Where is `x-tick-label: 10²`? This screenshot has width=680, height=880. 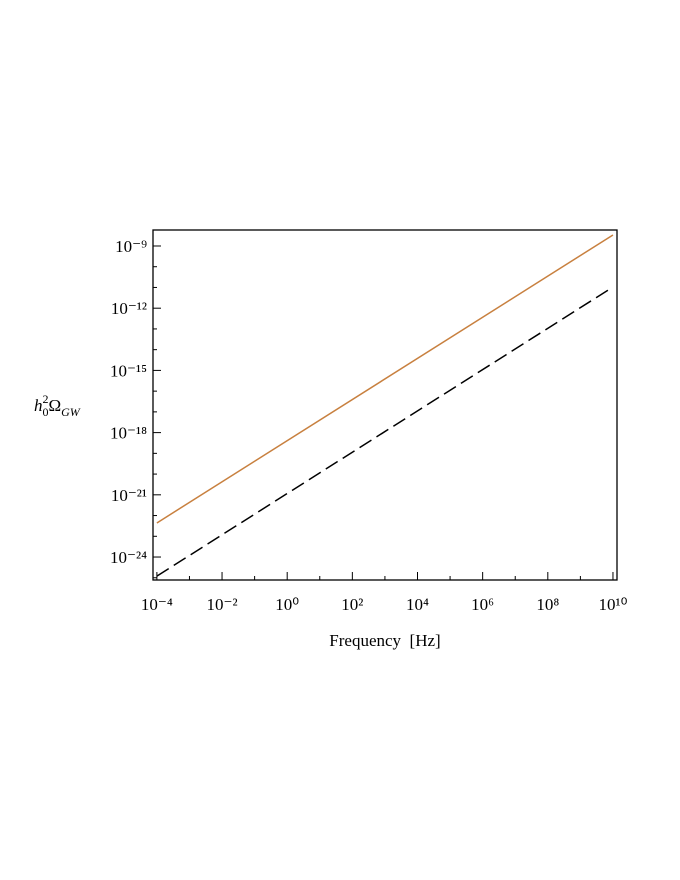 x-tick-label: 10² is located at coordinates (352, 604).